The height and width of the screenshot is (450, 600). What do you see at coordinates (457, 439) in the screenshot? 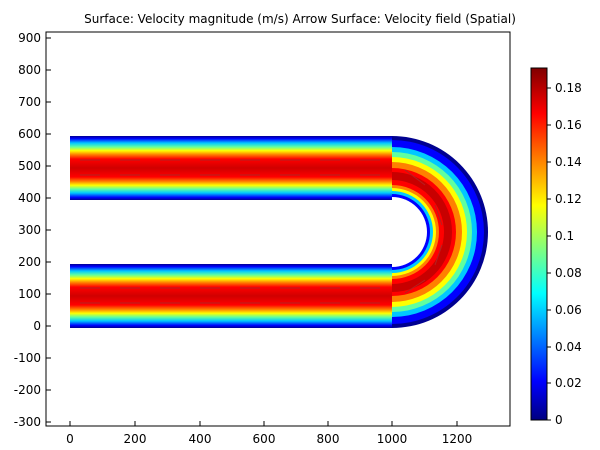
I see `x-tick-label: 1200` at bounding box center [457, 439].